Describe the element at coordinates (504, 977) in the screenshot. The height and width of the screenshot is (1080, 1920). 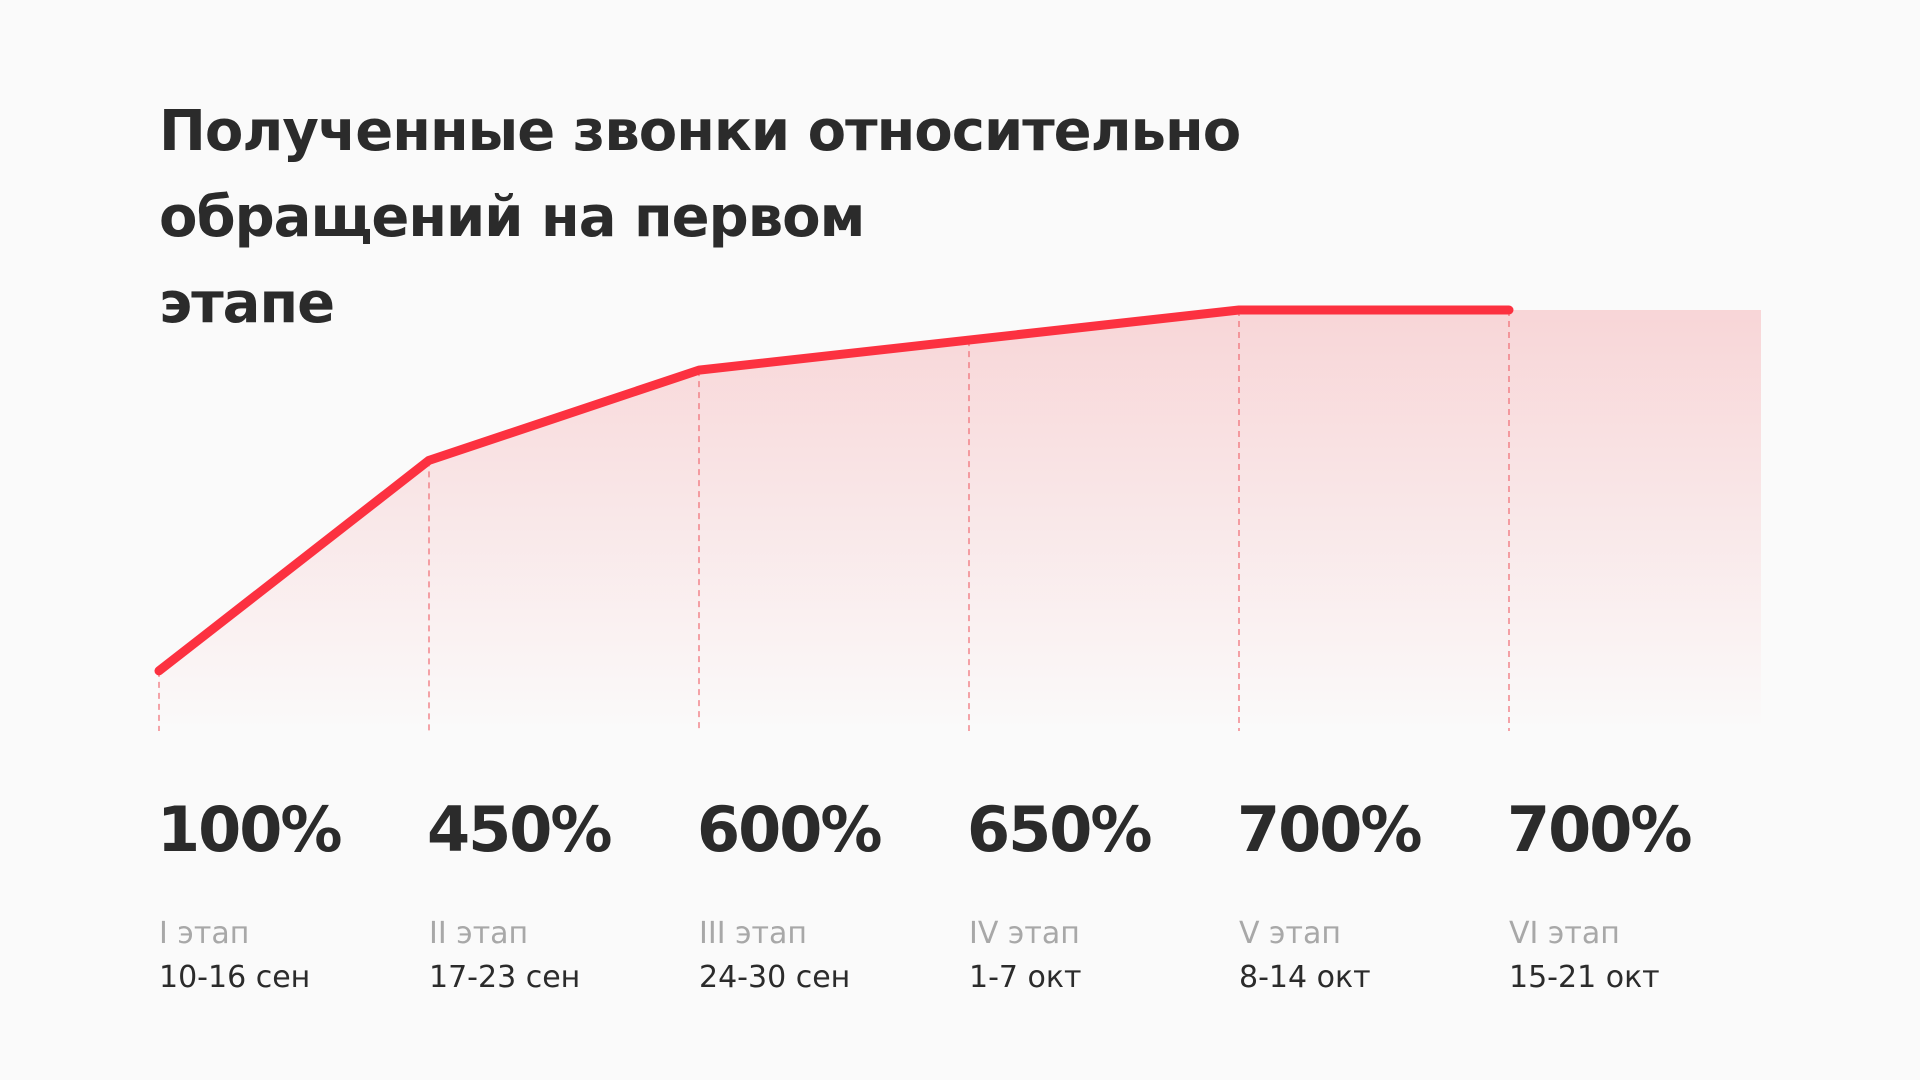
I see `x-tick-label: 17-23 сен` at that location.